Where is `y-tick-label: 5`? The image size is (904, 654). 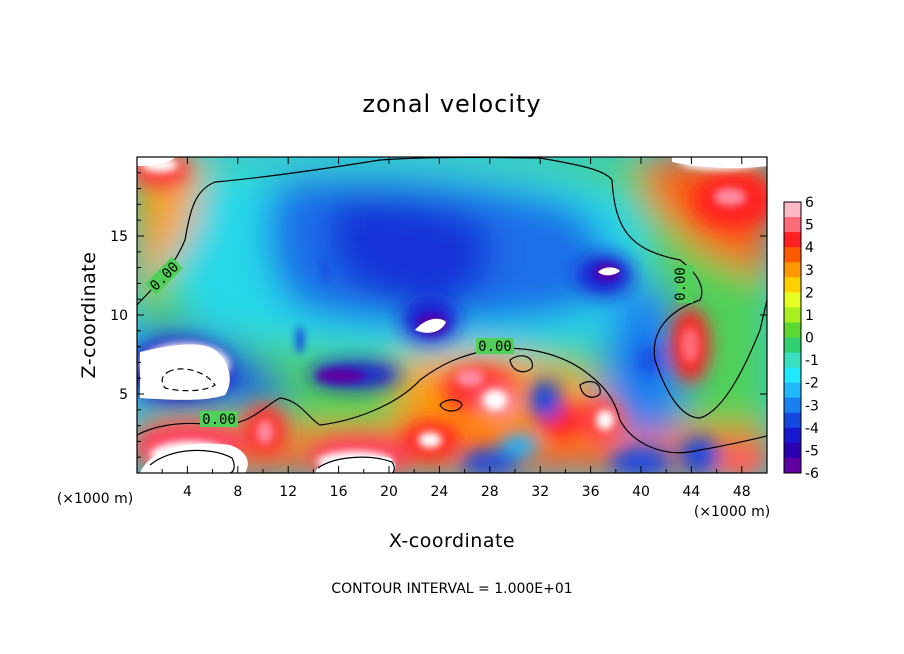
y-tick-label: 5 is located at coordinates (123, 395).